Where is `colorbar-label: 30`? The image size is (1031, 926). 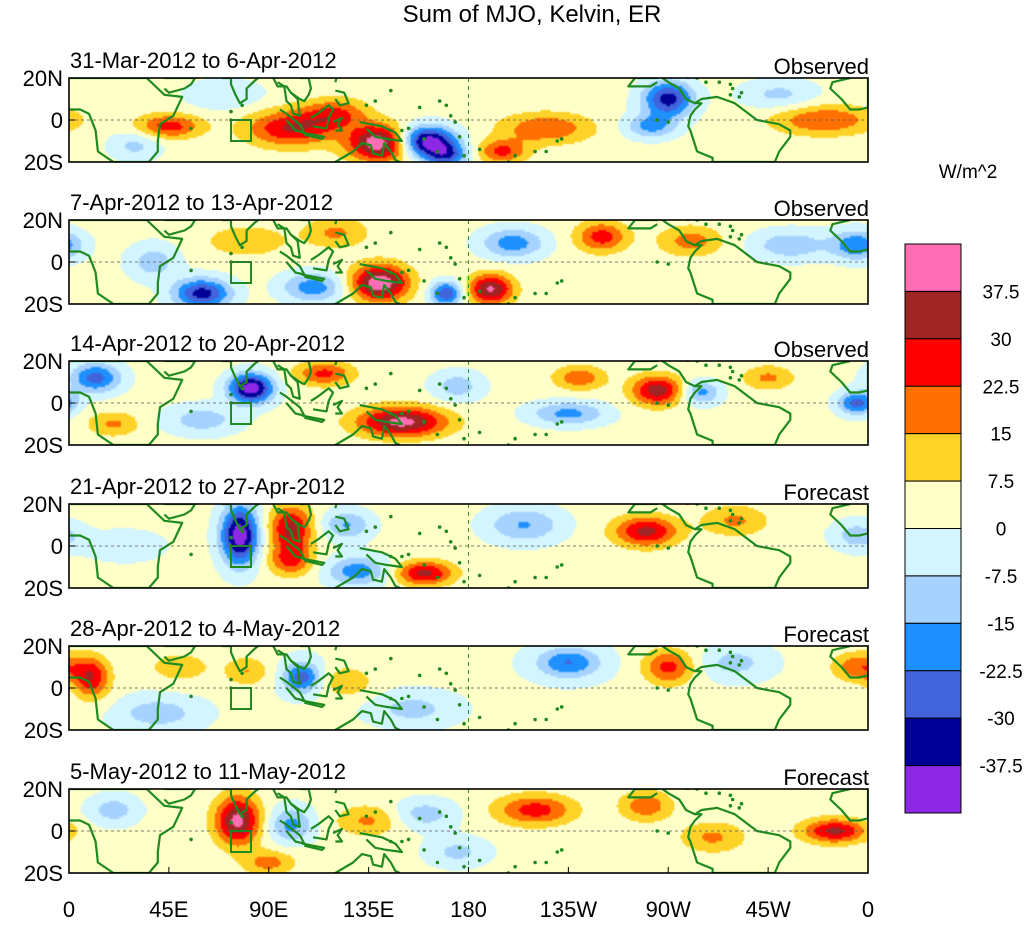
colorbar-label: 30 is located at coordinates (1000, 340).